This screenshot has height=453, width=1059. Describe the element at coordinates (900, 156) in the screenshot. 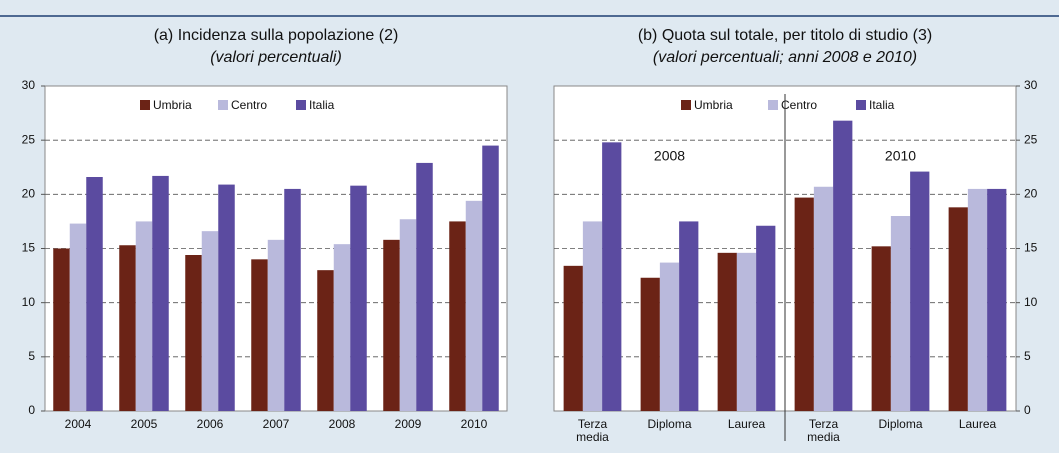

I see `annotation: 2010` at that location.